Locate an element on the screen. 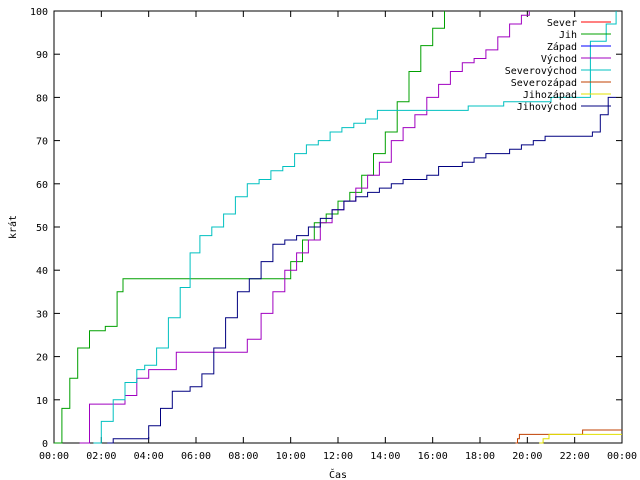 The image size is (640, 480). y-tick-label: 80 is located at coordinates (42, 98).